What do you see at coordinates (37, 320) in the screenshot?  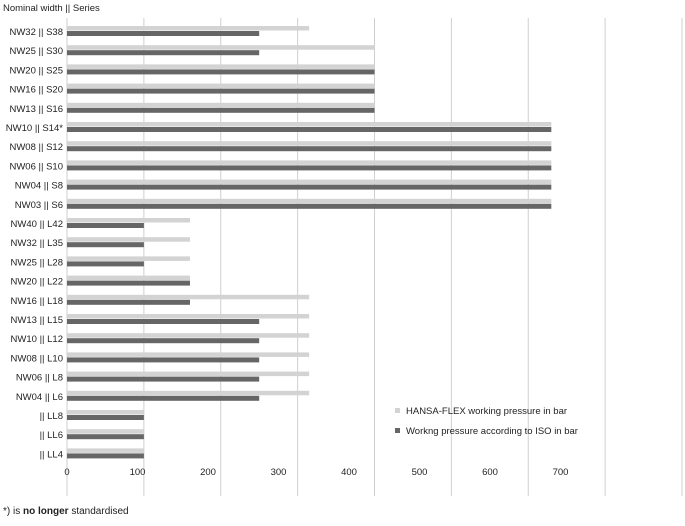 I see `category-label: NW13 || L15` at bounding box center [37, 320].